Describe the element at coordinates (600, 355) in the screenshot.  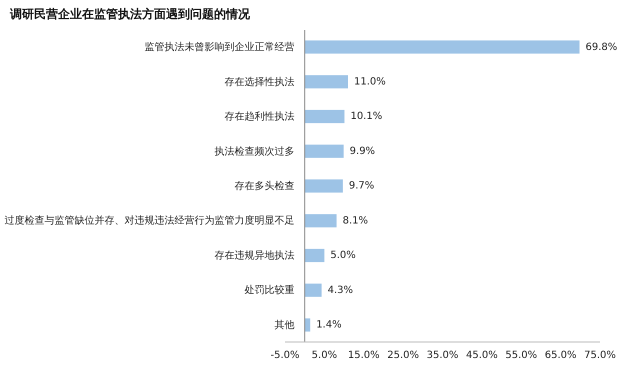
I see `x-tick-label: 75.0%` at that location.